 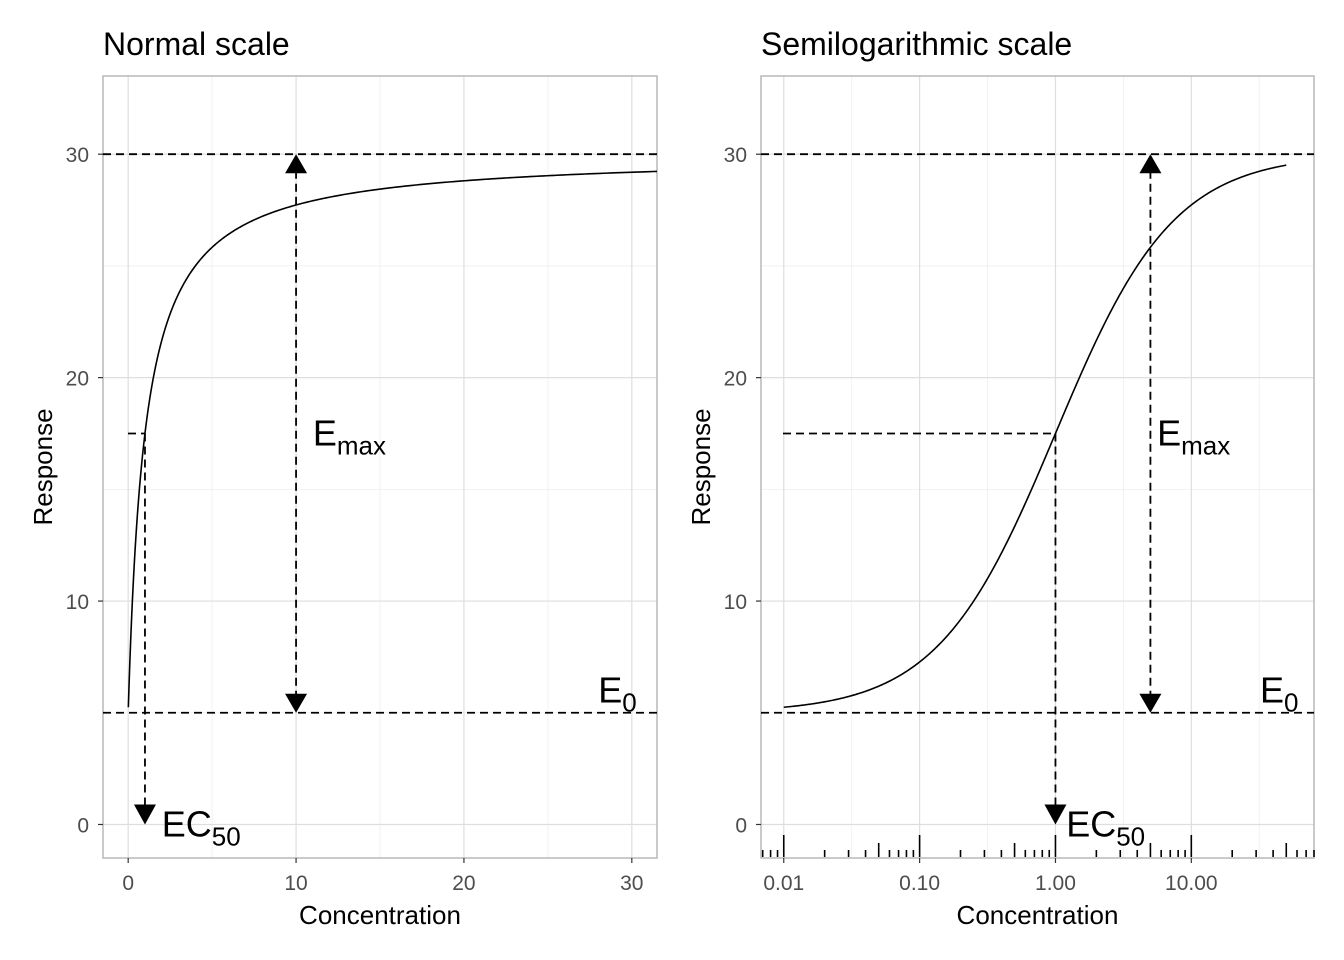 What do you see at coordinates (783, 883) in the screenshot?
I see `x-tick-label: 0.01` at bounding box center [783, 883].